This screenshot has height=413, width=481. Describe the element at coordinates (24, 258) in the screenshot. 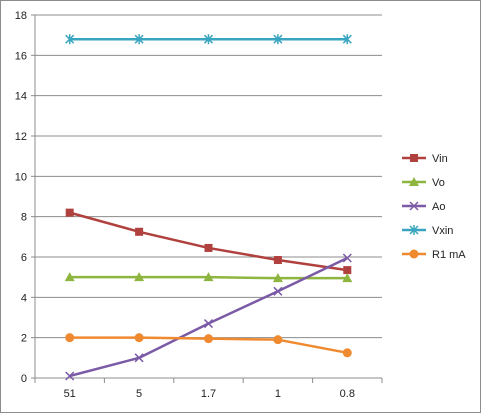

I see `y-tick-label: 6` at that location.